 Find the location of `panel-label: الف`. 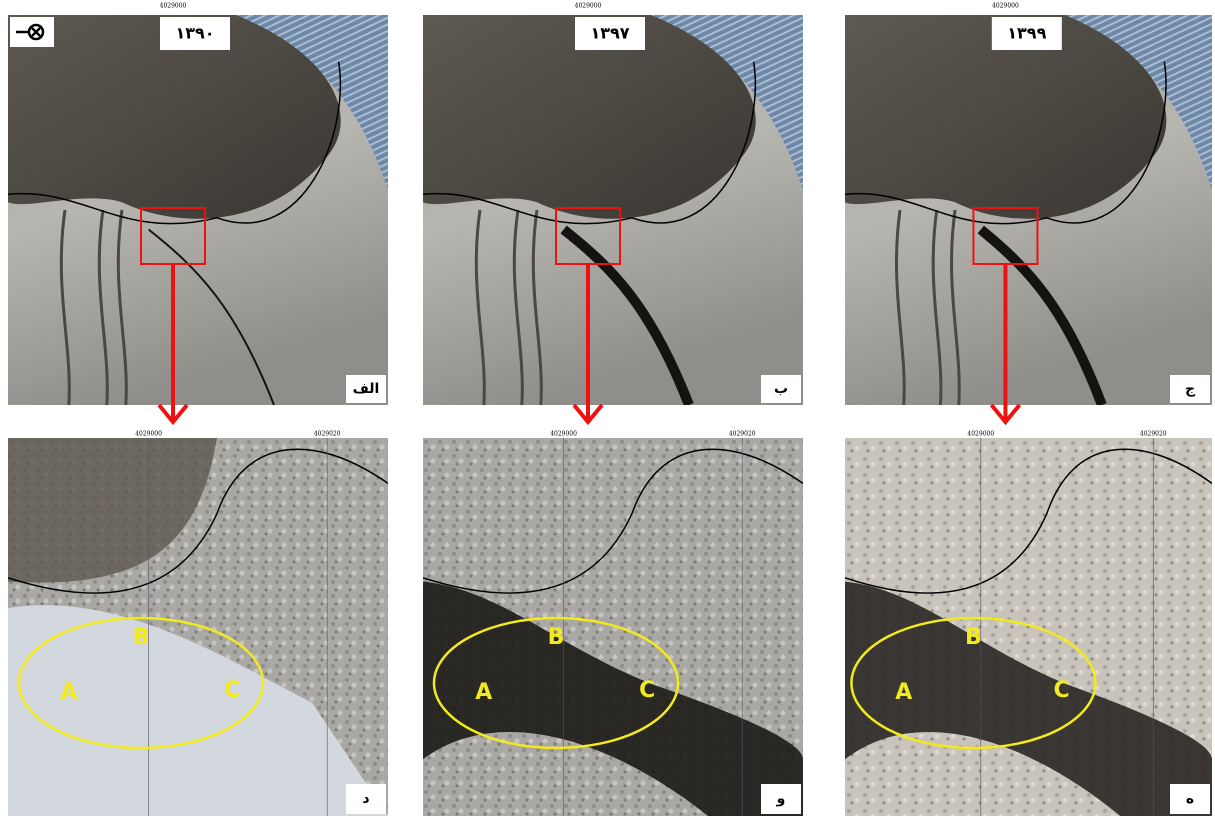

panel-label: الف is located at coordinates (366, 389).